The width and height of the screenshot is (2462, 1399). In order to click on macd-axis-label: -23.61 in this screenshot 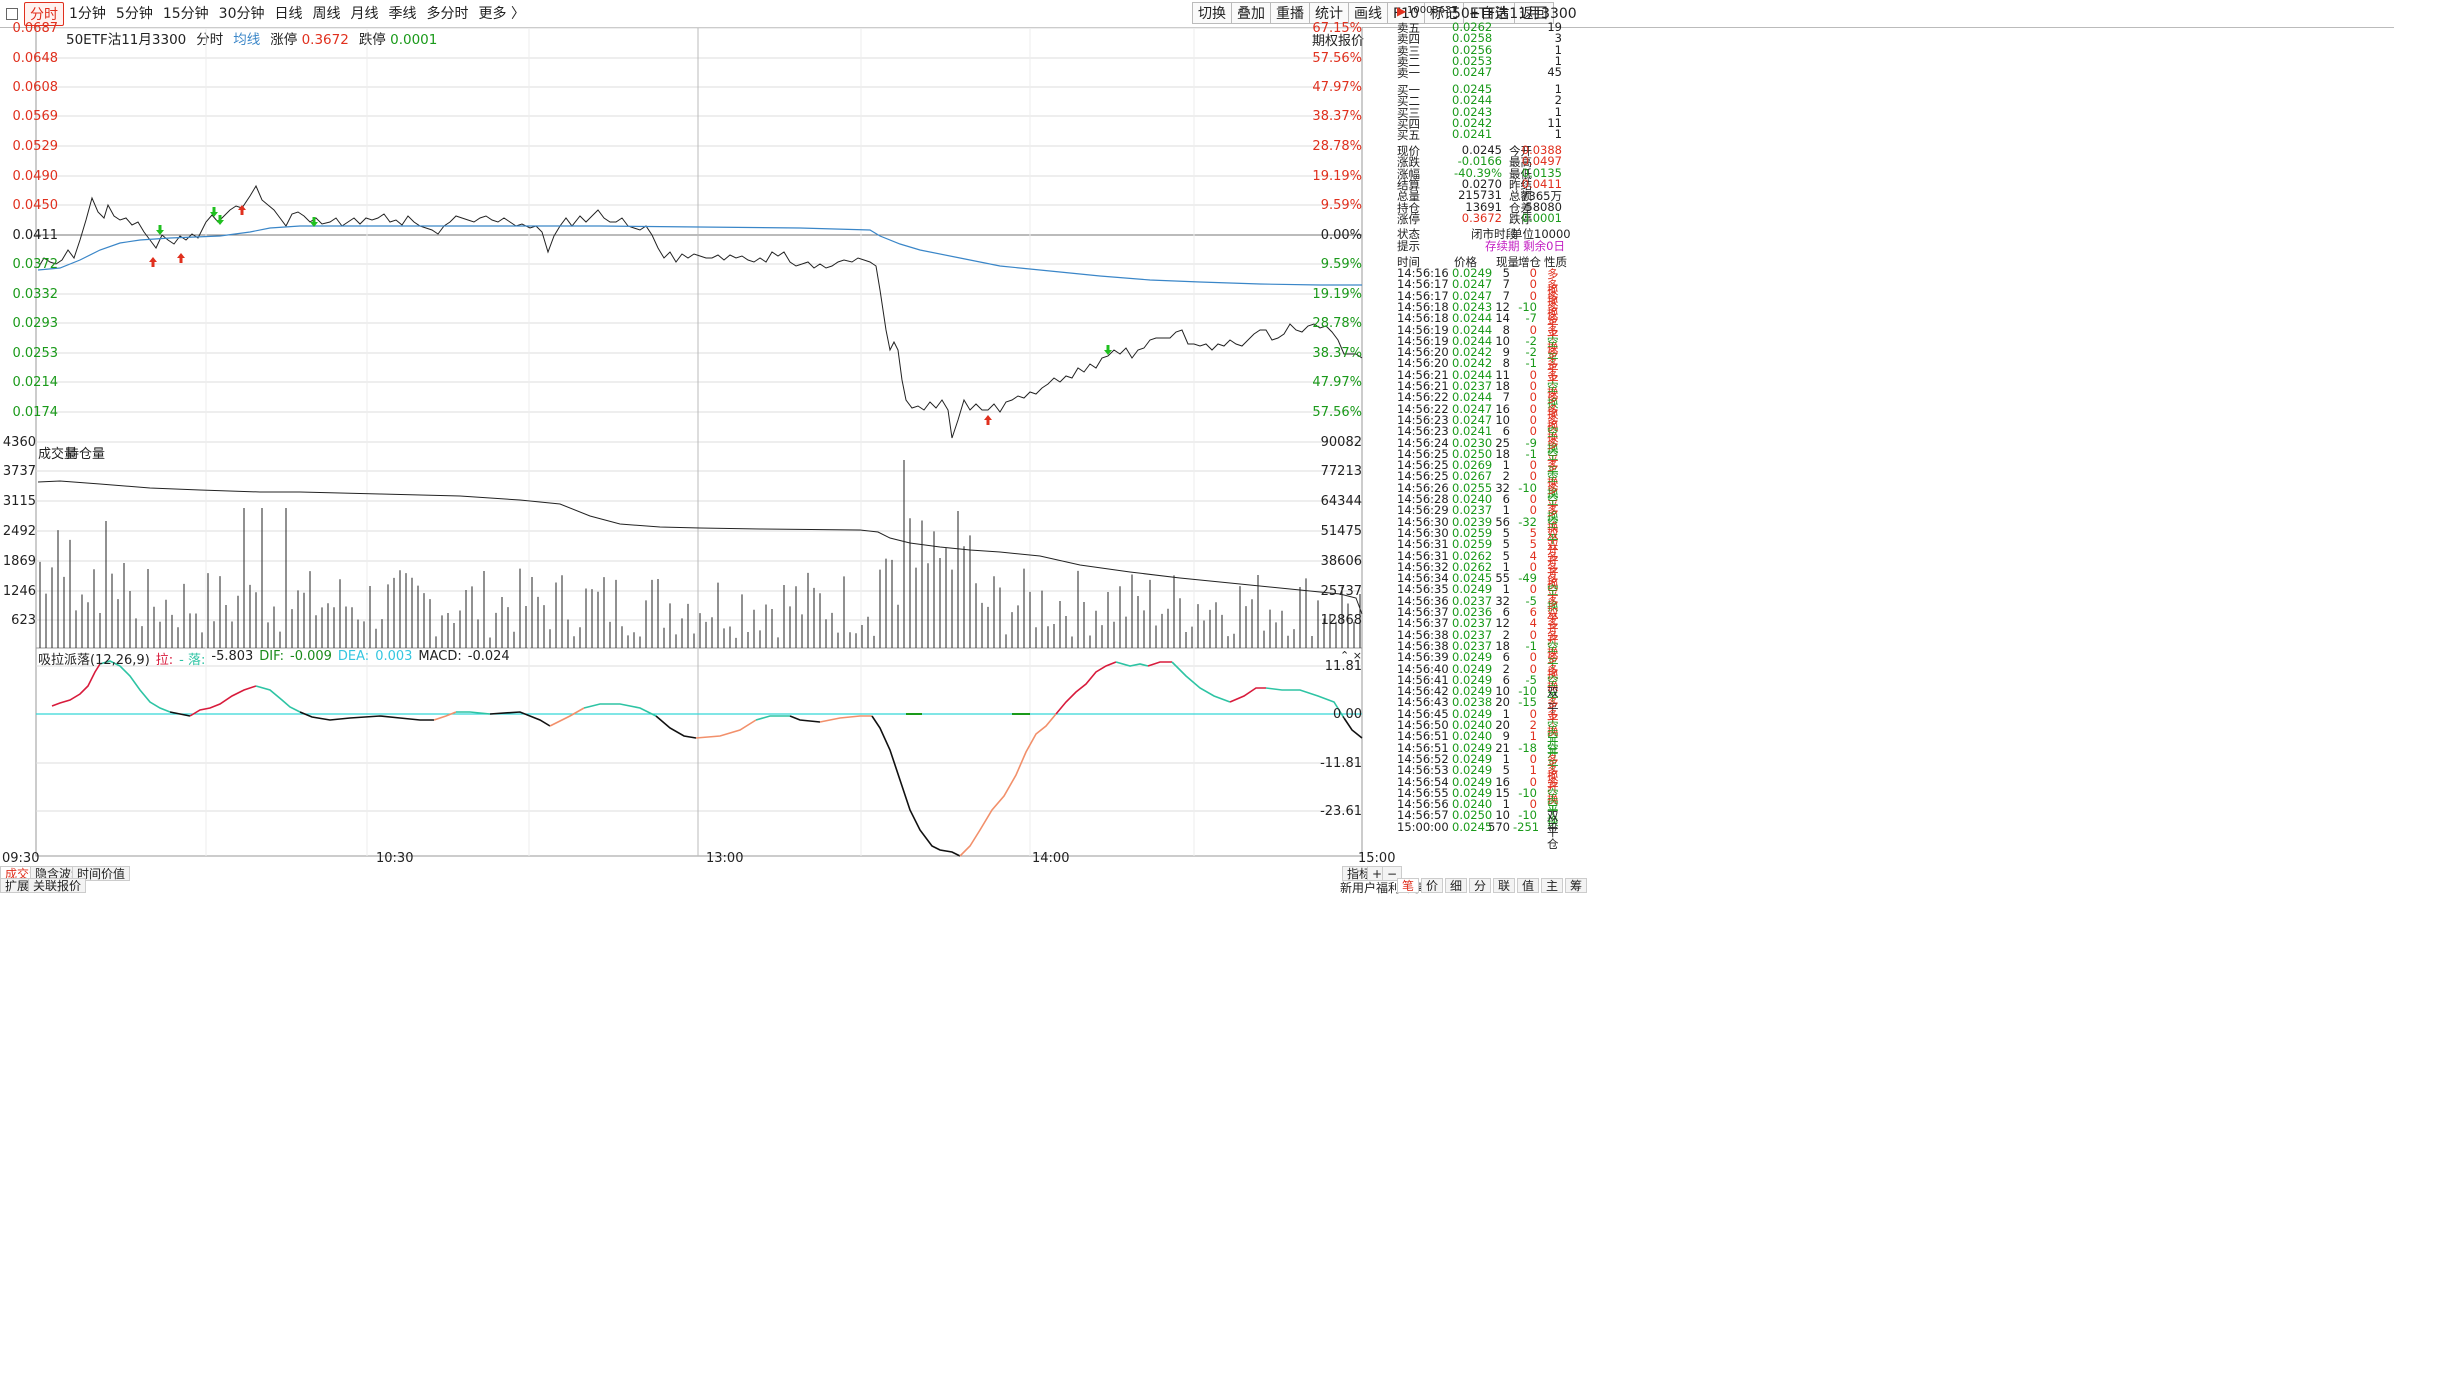, I will do `click(1341, 811)`.